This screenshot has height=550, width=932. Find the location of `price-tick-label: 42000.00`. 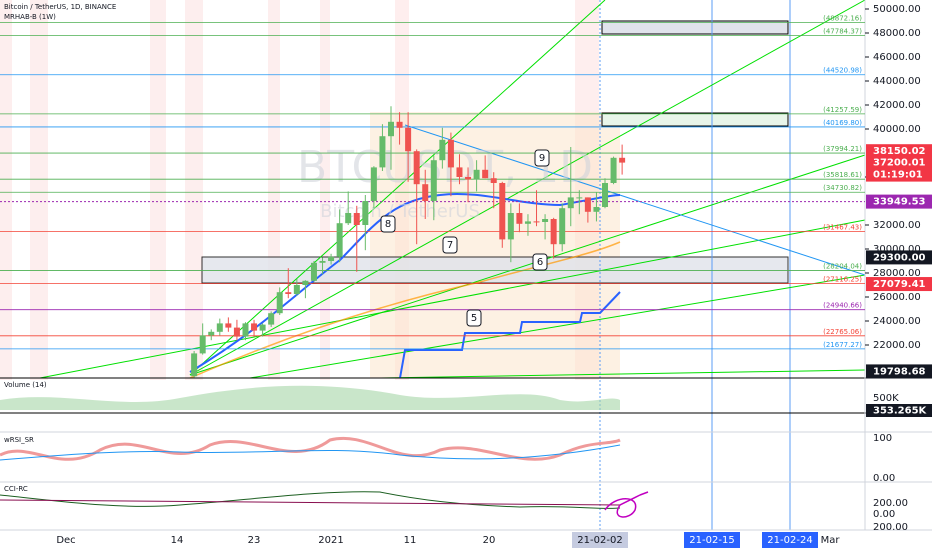

price-tick-label: 42000.00 is located at coordinates (897, 105).